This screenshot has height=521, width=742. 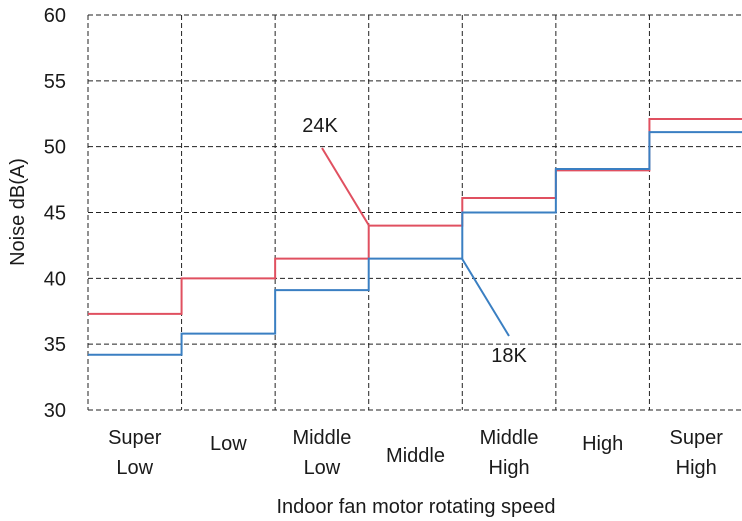 What do you see at coordinates (415, 456) in the screenshot?
I see `x-category-label: Middle` at bounding box center [415, 456].